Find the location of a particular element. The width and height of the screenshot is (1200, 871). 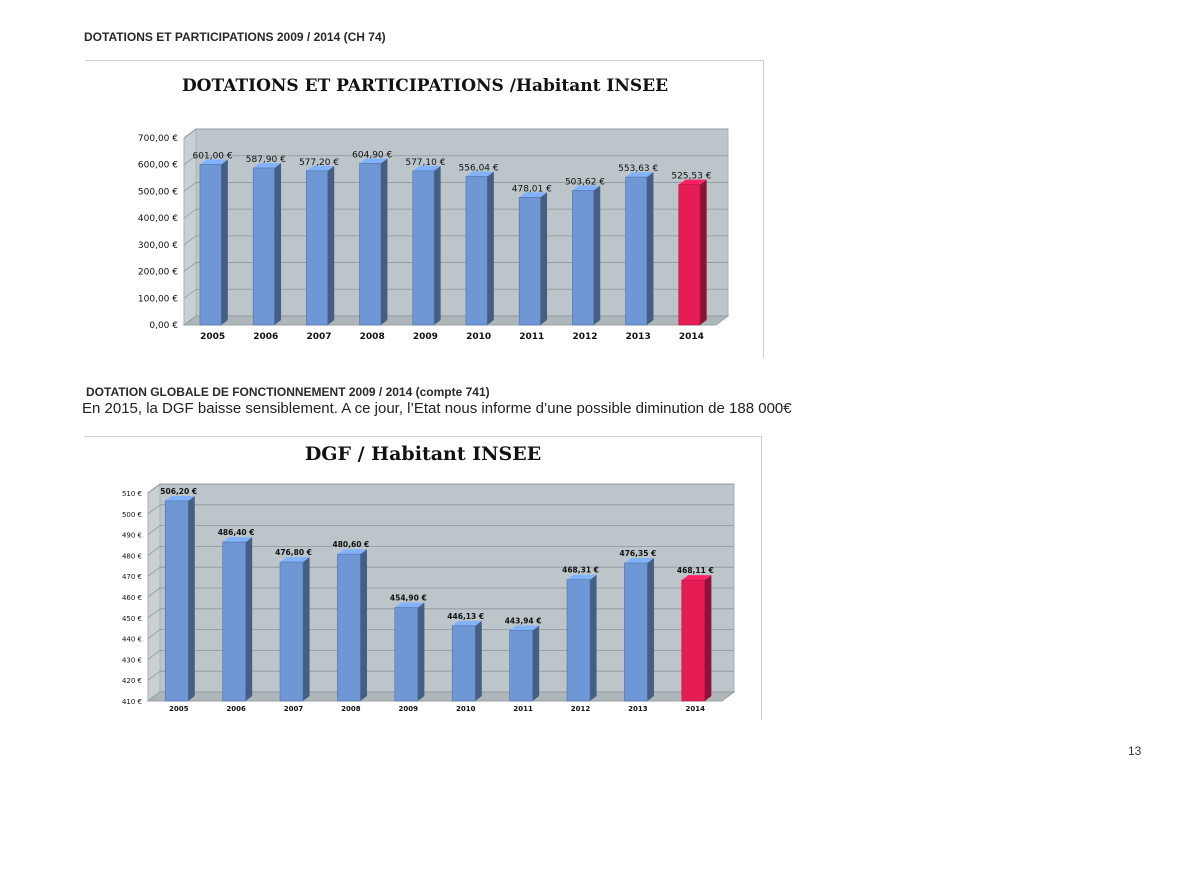

y-tick-label: 460 € is located at coordinates (132, 598).